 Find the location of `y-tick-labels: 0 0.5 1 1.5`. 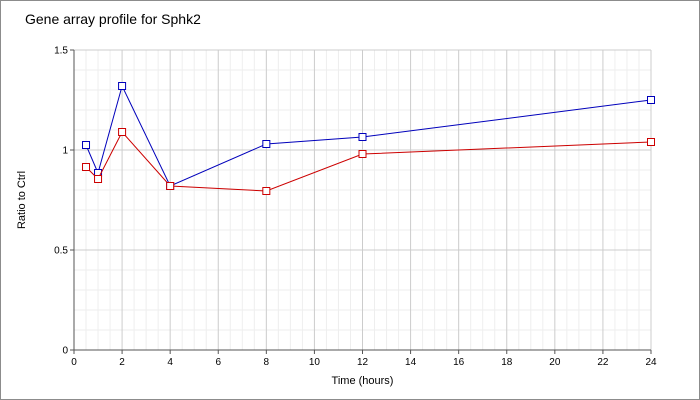

y-tick-labels: 0 0.5 1 1.5 is located at coordinates (61, 201).